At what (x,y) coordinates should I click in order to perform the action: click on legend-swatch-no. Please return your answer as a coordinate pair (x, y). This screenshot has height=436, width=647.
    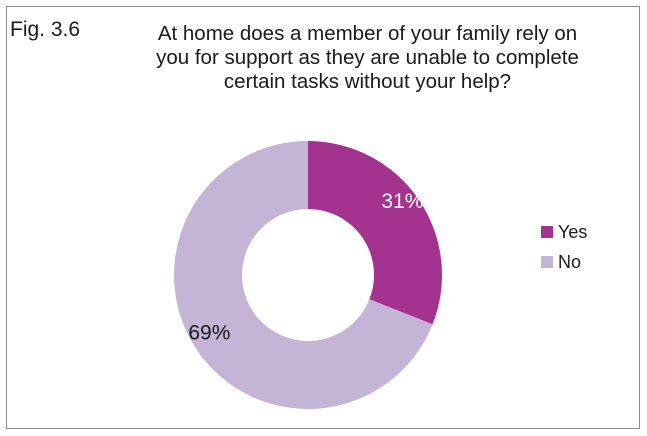
    Looking at the image, I should click on (547, 262).